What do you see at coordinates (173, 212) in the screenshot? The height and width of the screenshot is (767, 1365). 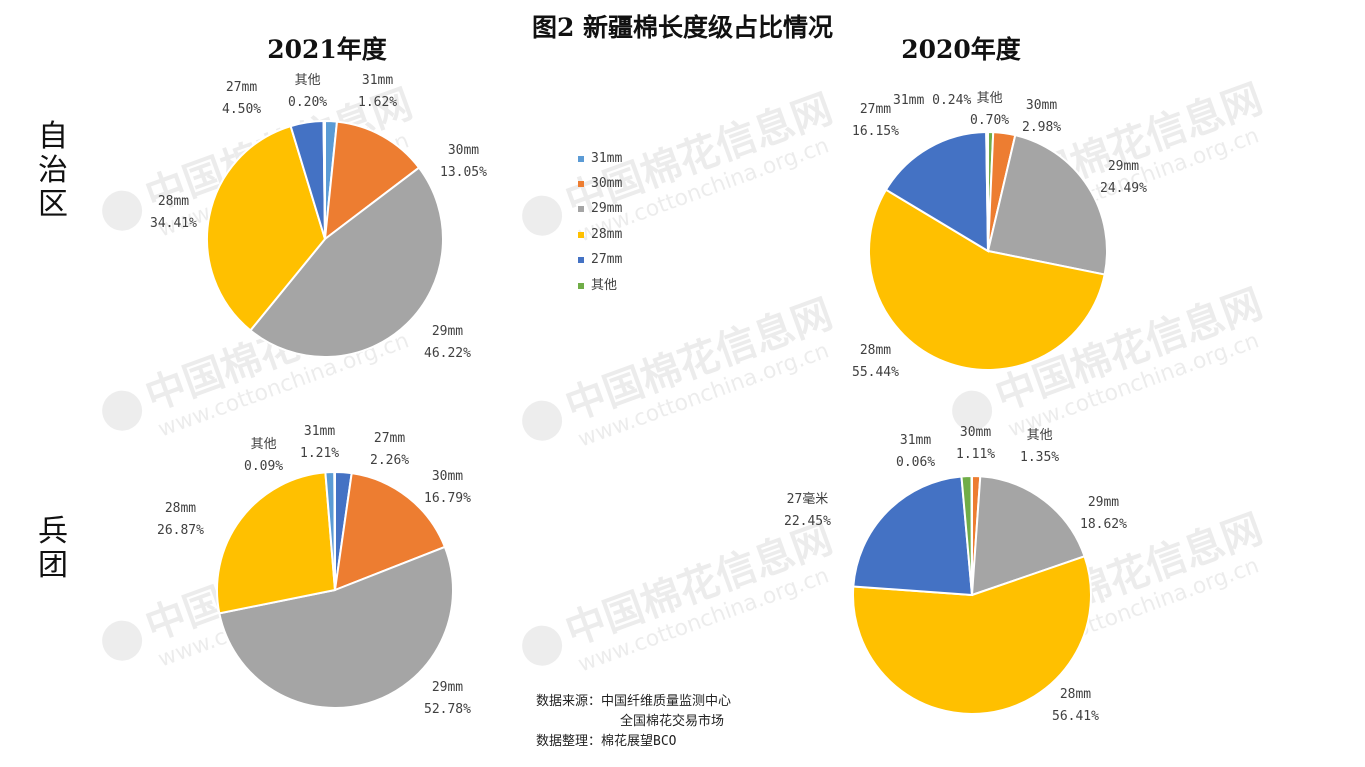 I see `data-label: 28mm 34.41%` at bounding box center [173, 212].